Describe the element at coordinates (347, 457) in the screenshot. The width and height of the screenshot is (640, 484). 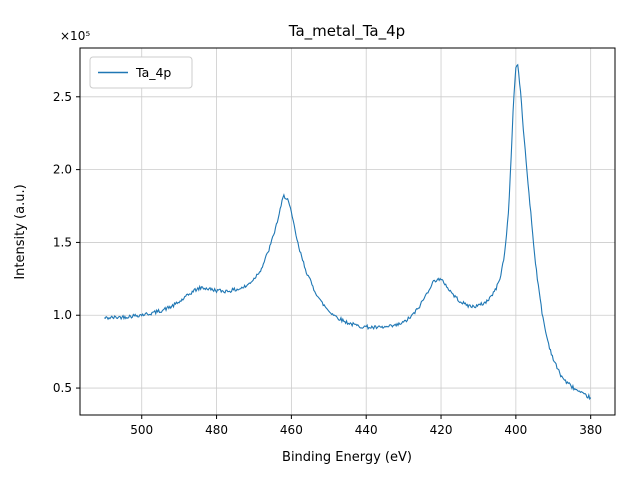
I see `x-axis-label: Binding Energy (eV)` at that location.